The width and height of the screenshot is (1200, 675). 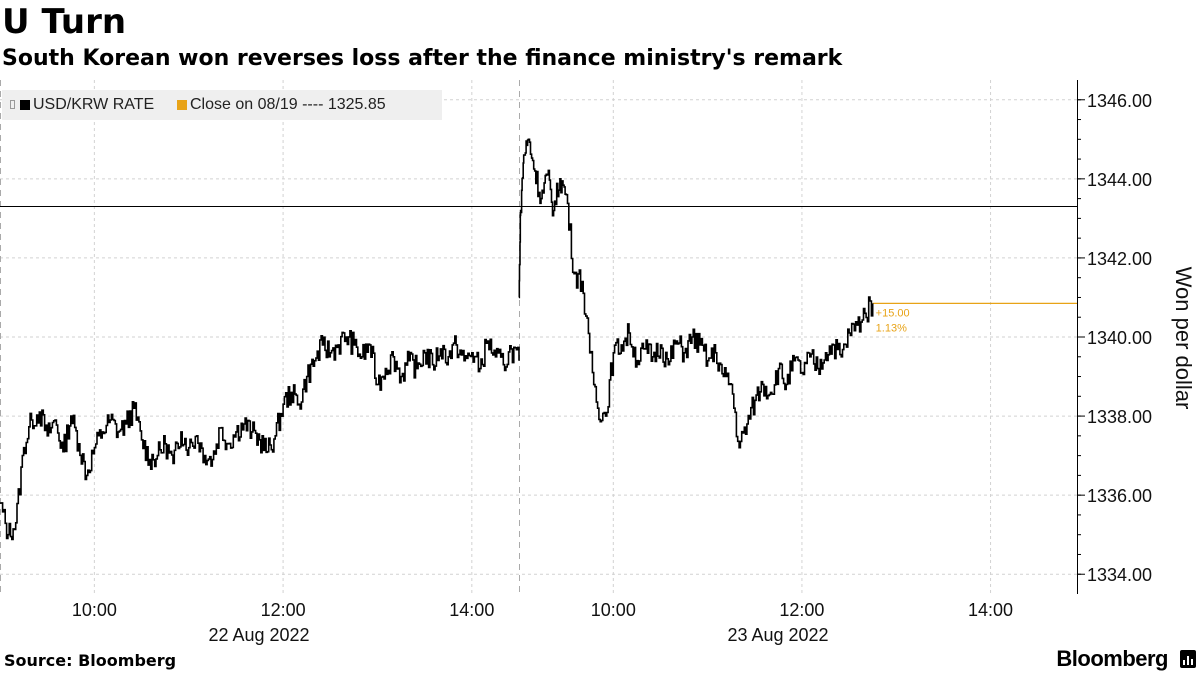 I want to click on brand-logo: Bloomberg, so click(x=1112, y=658).